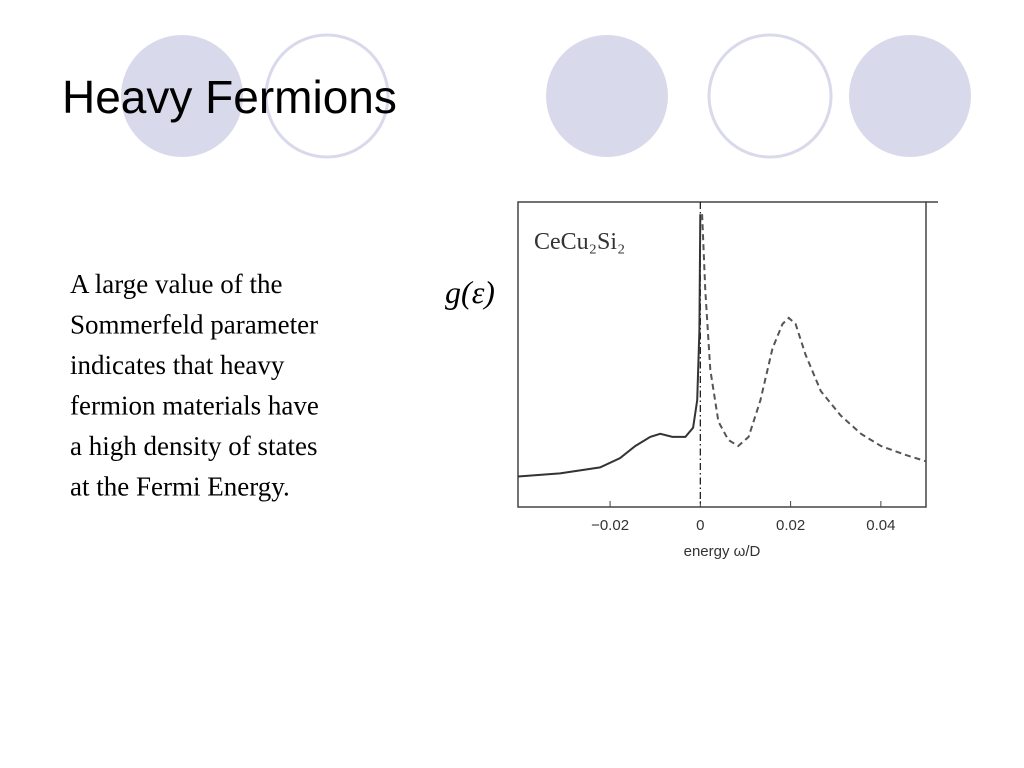 Image resolution: width=1024 pixels, height=768 pixels. What do you see at coordinates (610, 525) in the screenshot?
I see `x-tick-label: −0.02` at bounding box center [610, 525].